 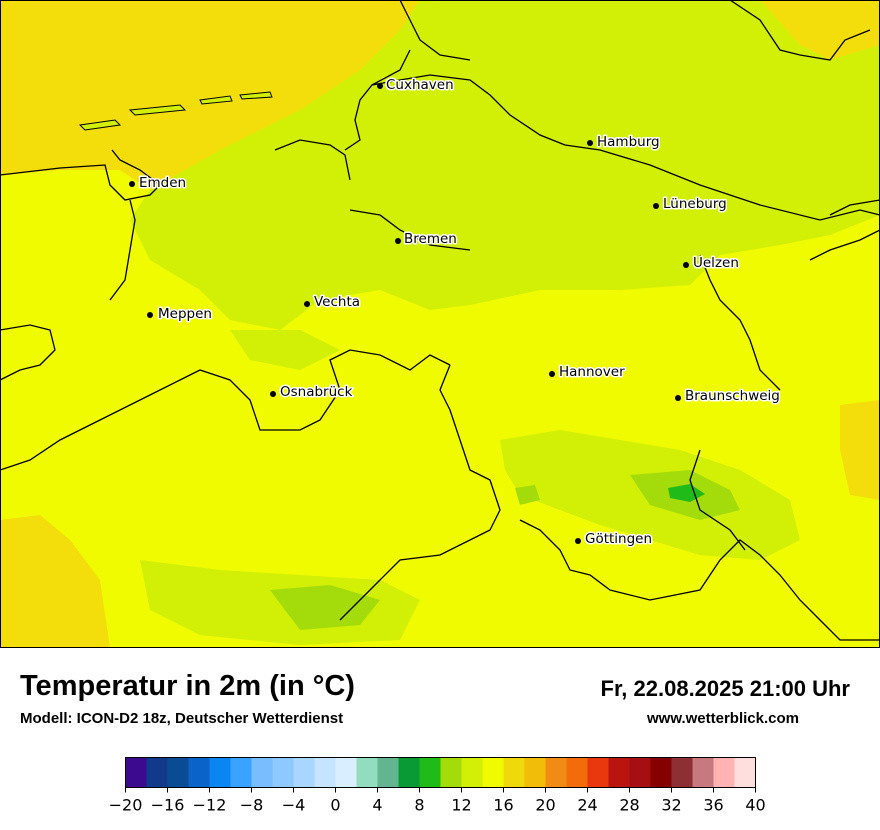 I want to click on legend-tick-label: 8, so click(x=419, y=805).